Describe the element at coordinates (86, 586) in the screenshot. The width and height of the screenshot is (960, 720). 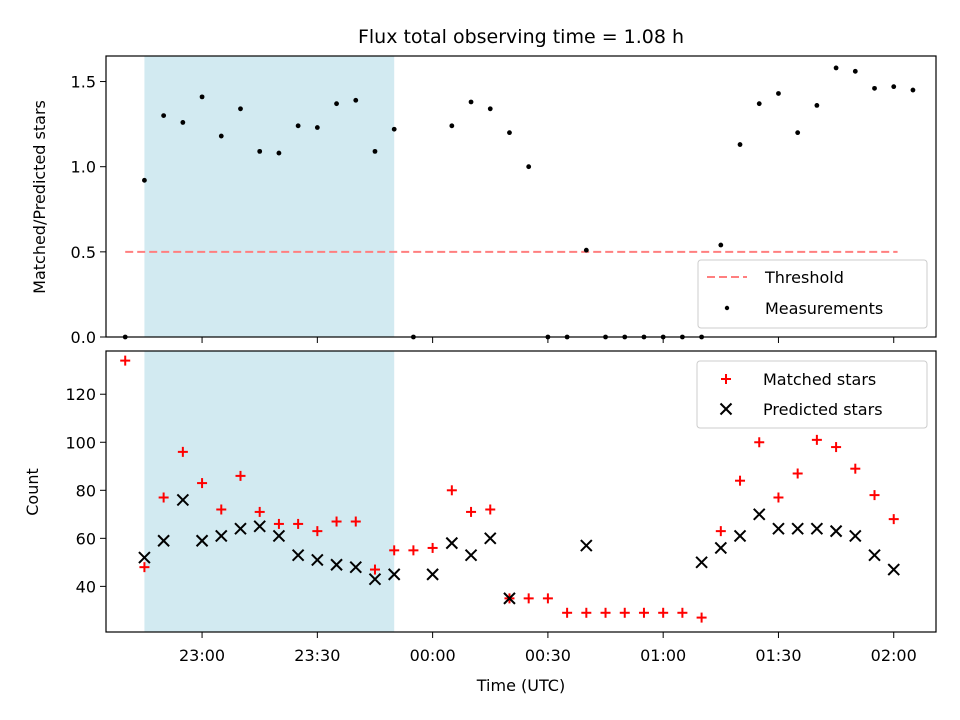
I see `count-y-tick-label: 40` at that location.